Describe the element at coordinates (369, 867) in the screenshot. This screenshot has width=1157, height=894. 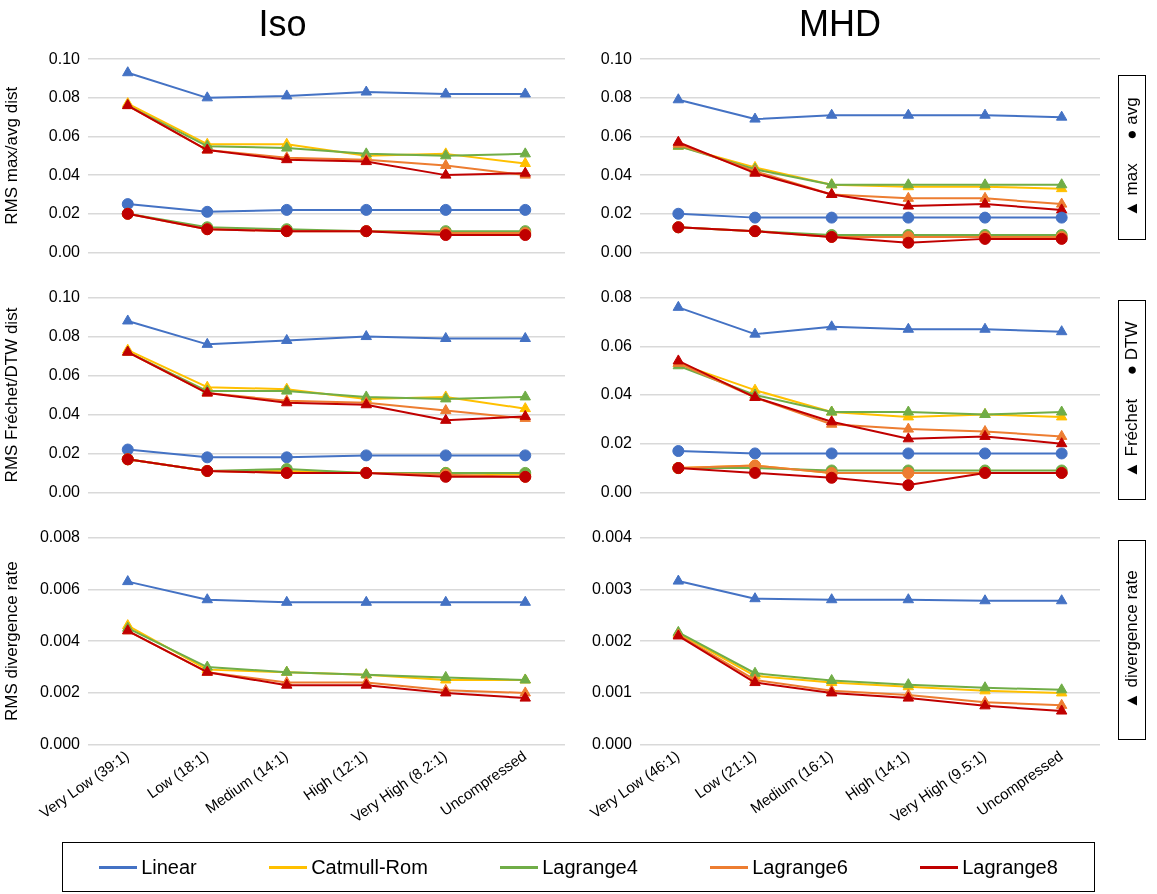
I see `legend-label: Catmull-Rom` at that location.